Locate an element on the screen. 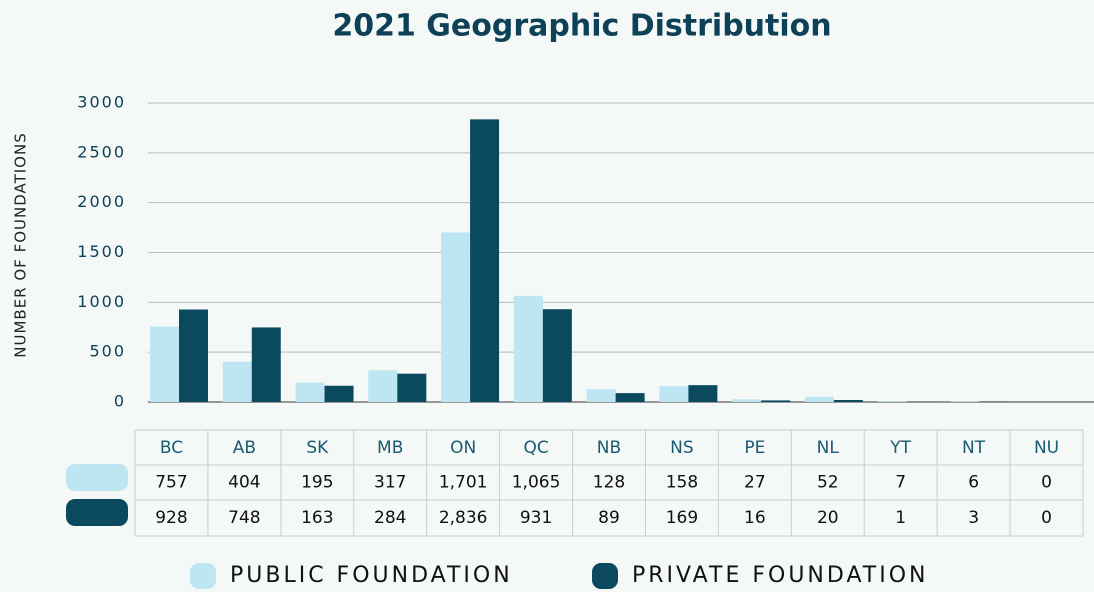  legend-label: PUBLIC FOUNDATION is located at coordinates (371, 575).